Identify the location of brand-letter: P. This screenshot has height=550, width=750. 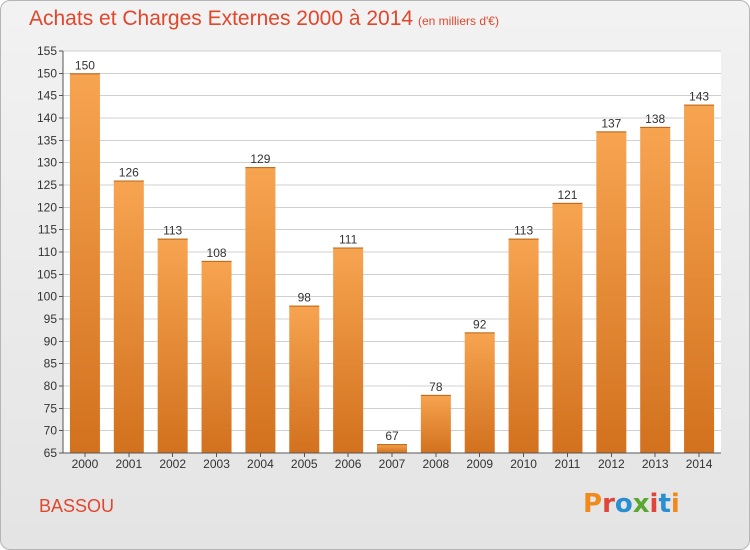
(593, 504).